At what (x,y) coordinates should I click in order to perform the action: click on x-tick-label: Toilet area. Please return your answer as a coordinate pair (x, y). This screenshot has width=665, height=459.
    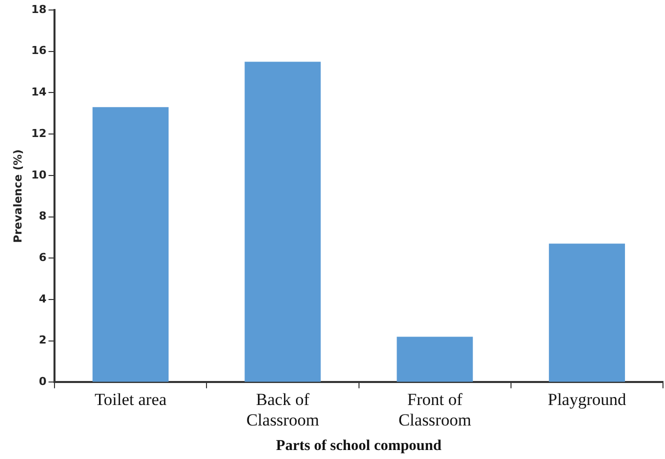
    Looking at the image, I should click on (130, 399).